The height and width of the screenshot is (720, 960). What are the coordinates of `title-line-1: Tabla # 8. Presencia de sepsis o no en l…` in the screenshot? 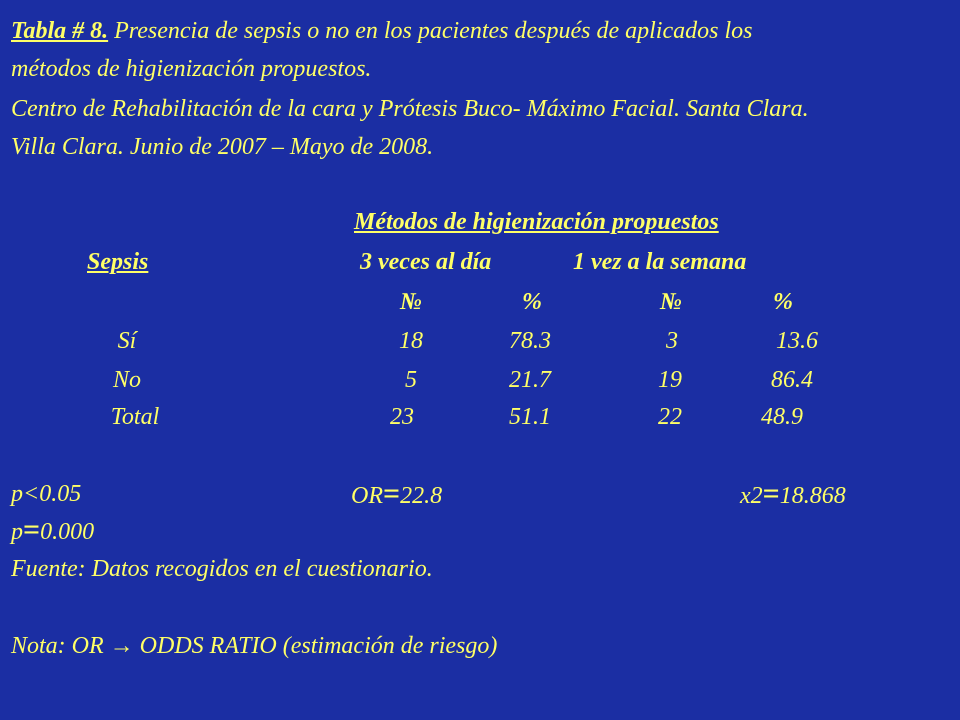 It's located at (381, 31).